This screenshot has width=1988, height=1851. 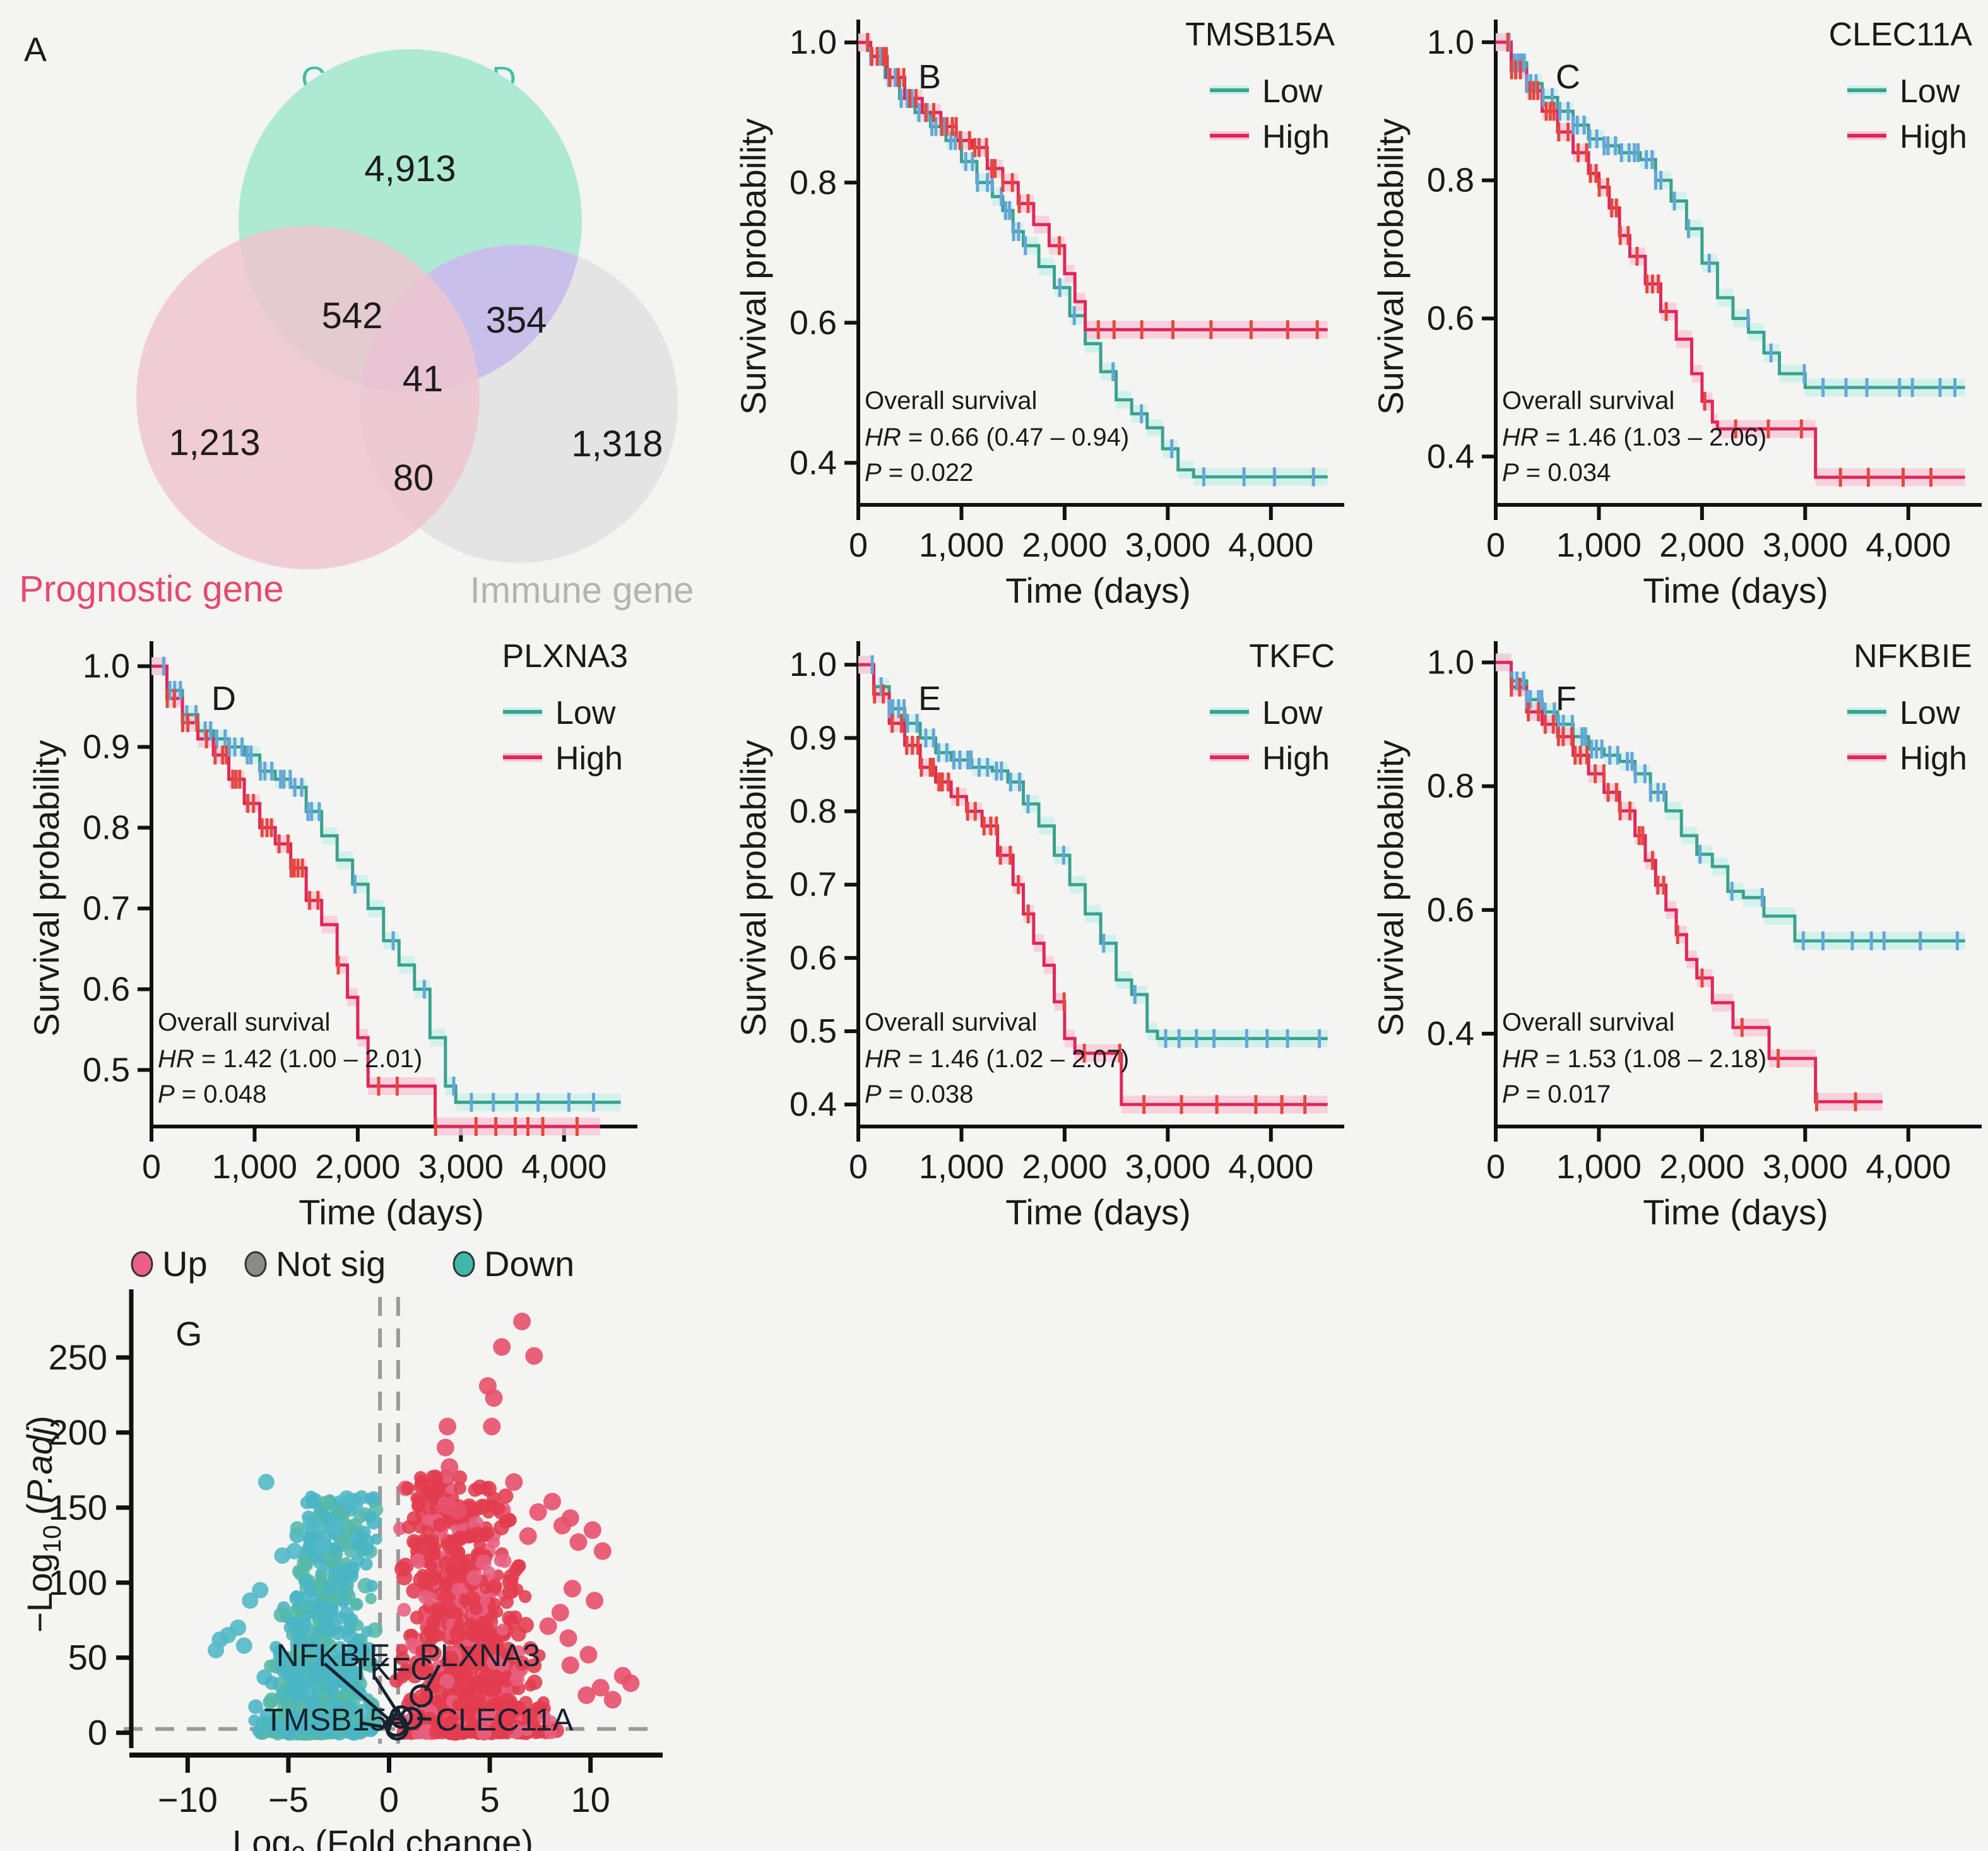 What do you see at coordinates (919, 473) in the screenshot?
I see `km-stats-p: P = 0.022` at bounding box center [919, 473].